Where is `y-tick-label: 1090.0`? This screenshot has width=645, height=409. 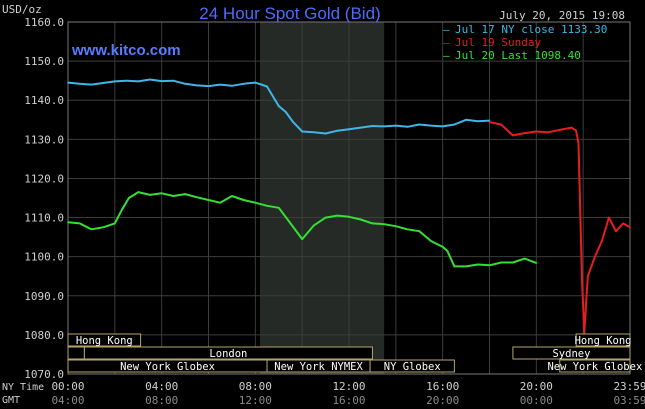
y-tick-label: 1090.0 is located at coordinates (44, 296).